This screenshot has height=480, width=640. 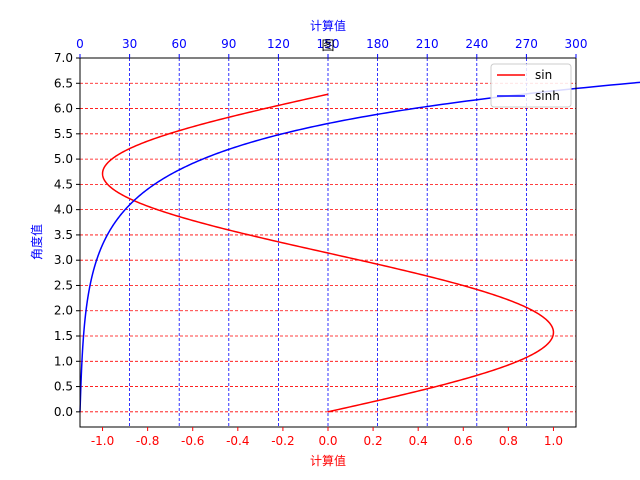 I want to click on y-tick-label: 3.0, so click(x=63, y=260).